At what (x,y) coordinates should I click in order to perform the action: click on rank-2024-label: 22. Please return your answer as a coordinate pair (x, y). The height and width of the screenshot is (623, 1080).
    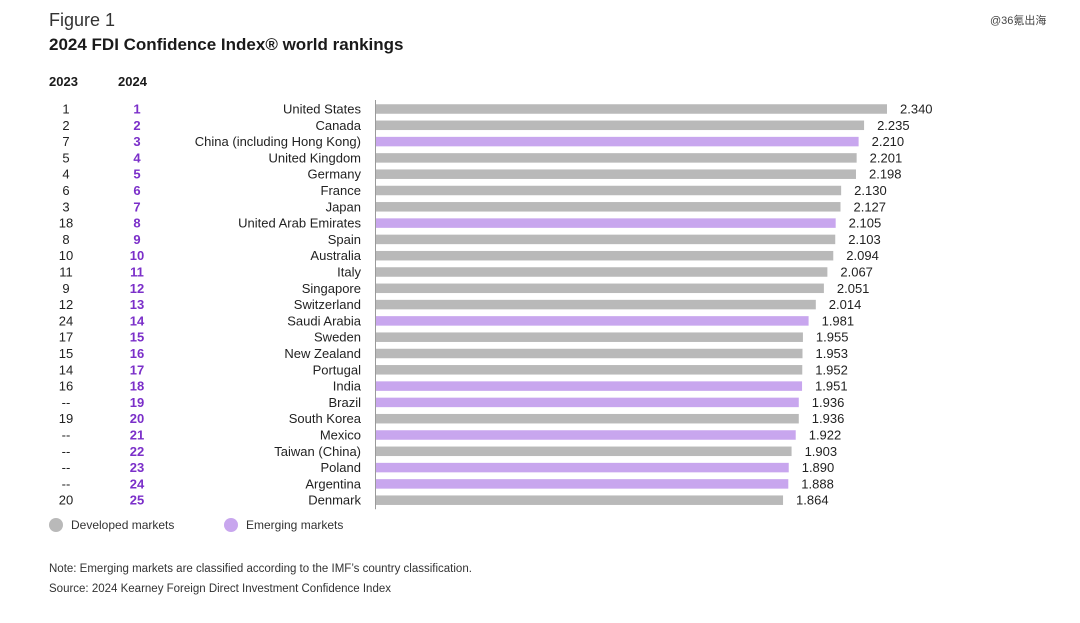
    Looking at the image, I should click on (137, 451).